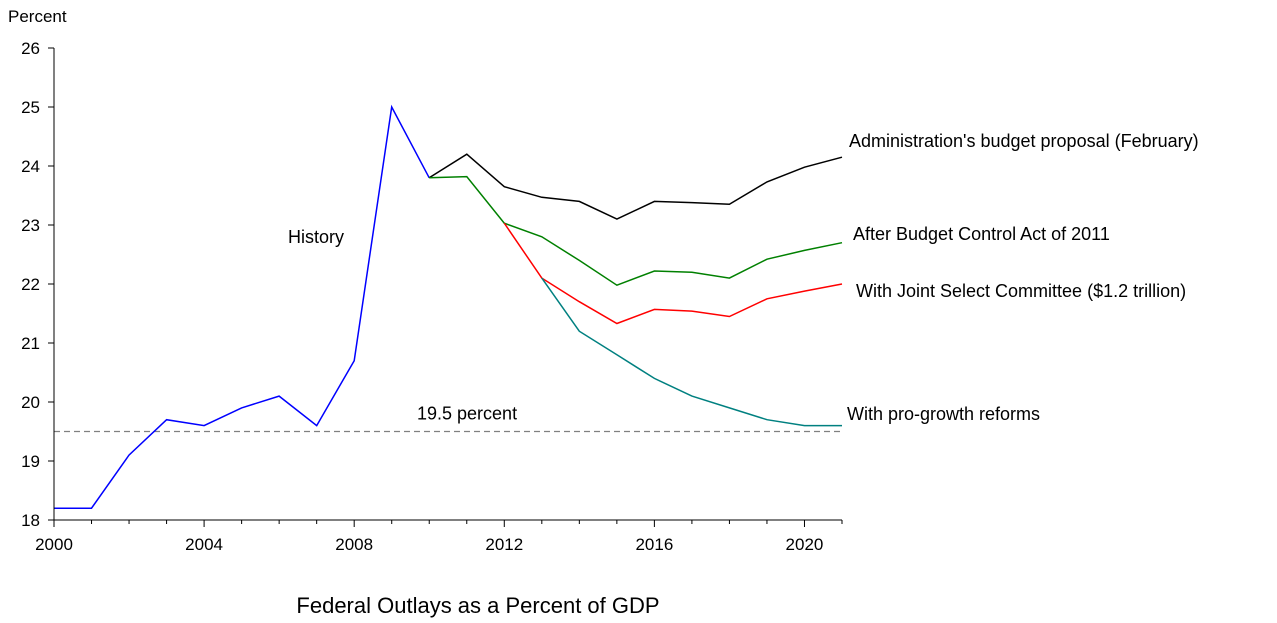 This screenshot has width=1277, height=623. What do you see at coordinates (467, 414) in the screenshot?
I see `reference-line-label: 19.5 percent` at bounding box center [467, 414].